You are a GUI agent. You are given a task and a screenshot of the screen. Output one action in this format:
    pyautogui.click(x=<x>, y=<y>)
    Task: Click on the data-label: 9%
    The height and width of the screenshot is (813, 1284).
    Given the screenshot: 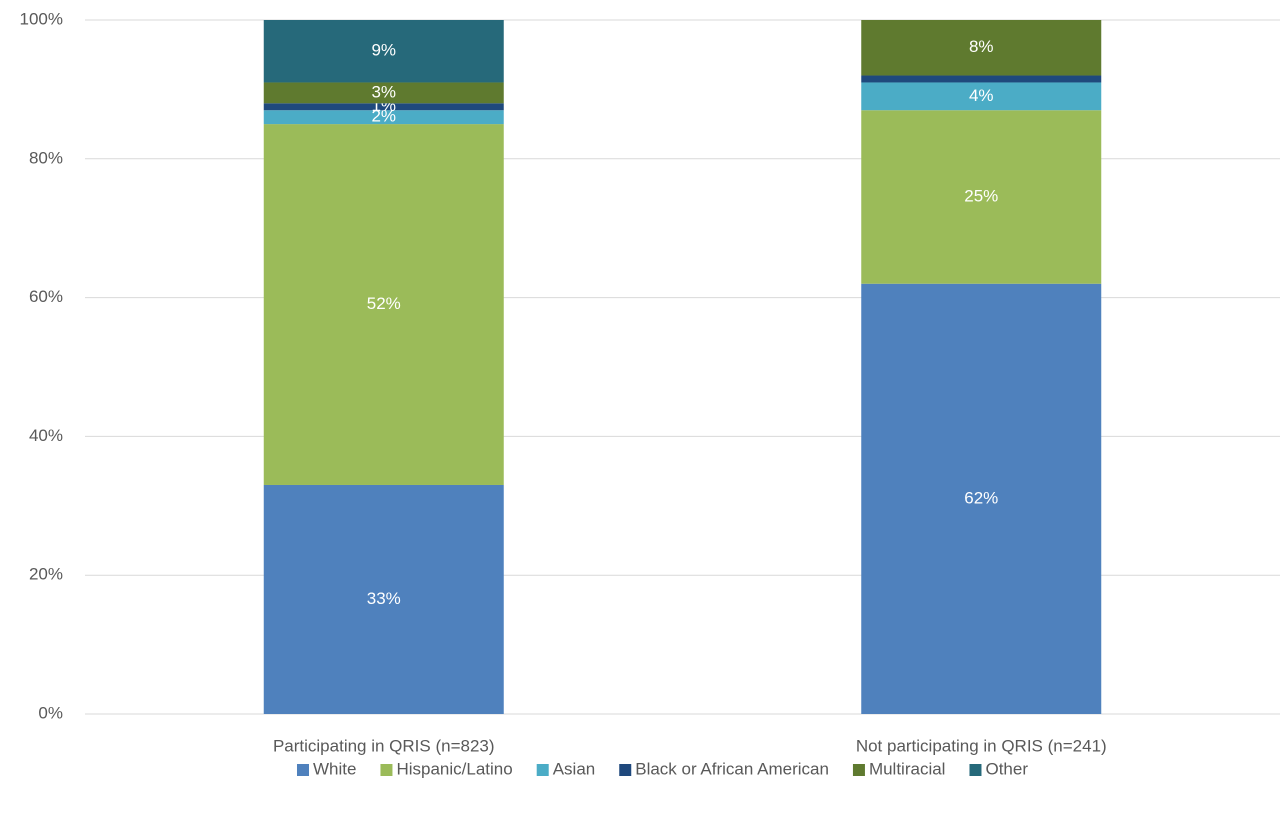 What is the action you would take?
    pyautogui.click(x=383, y=50)
    